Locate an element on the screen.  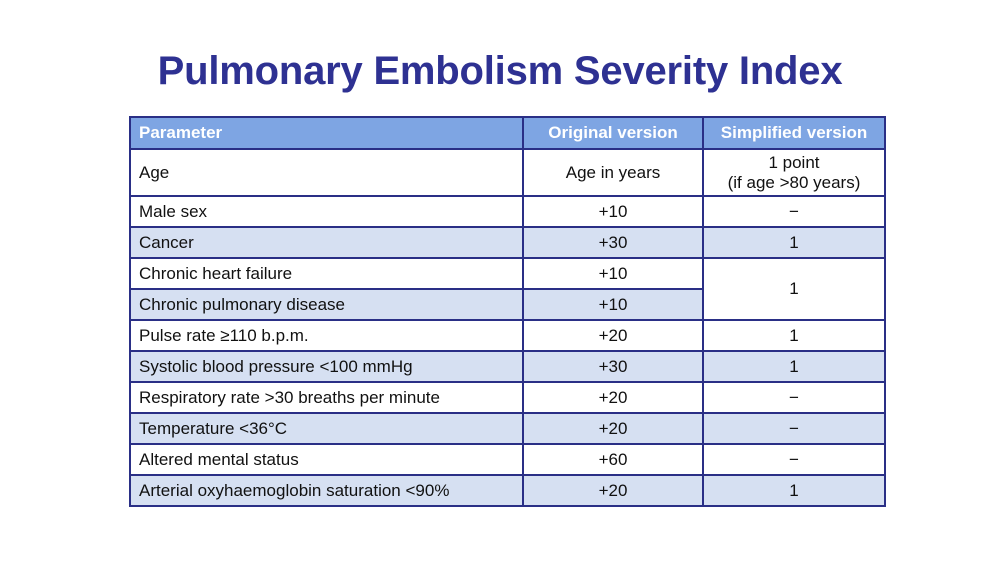
table-row: Chronic heart failure +10 1 is located at coordinates (507, 289).